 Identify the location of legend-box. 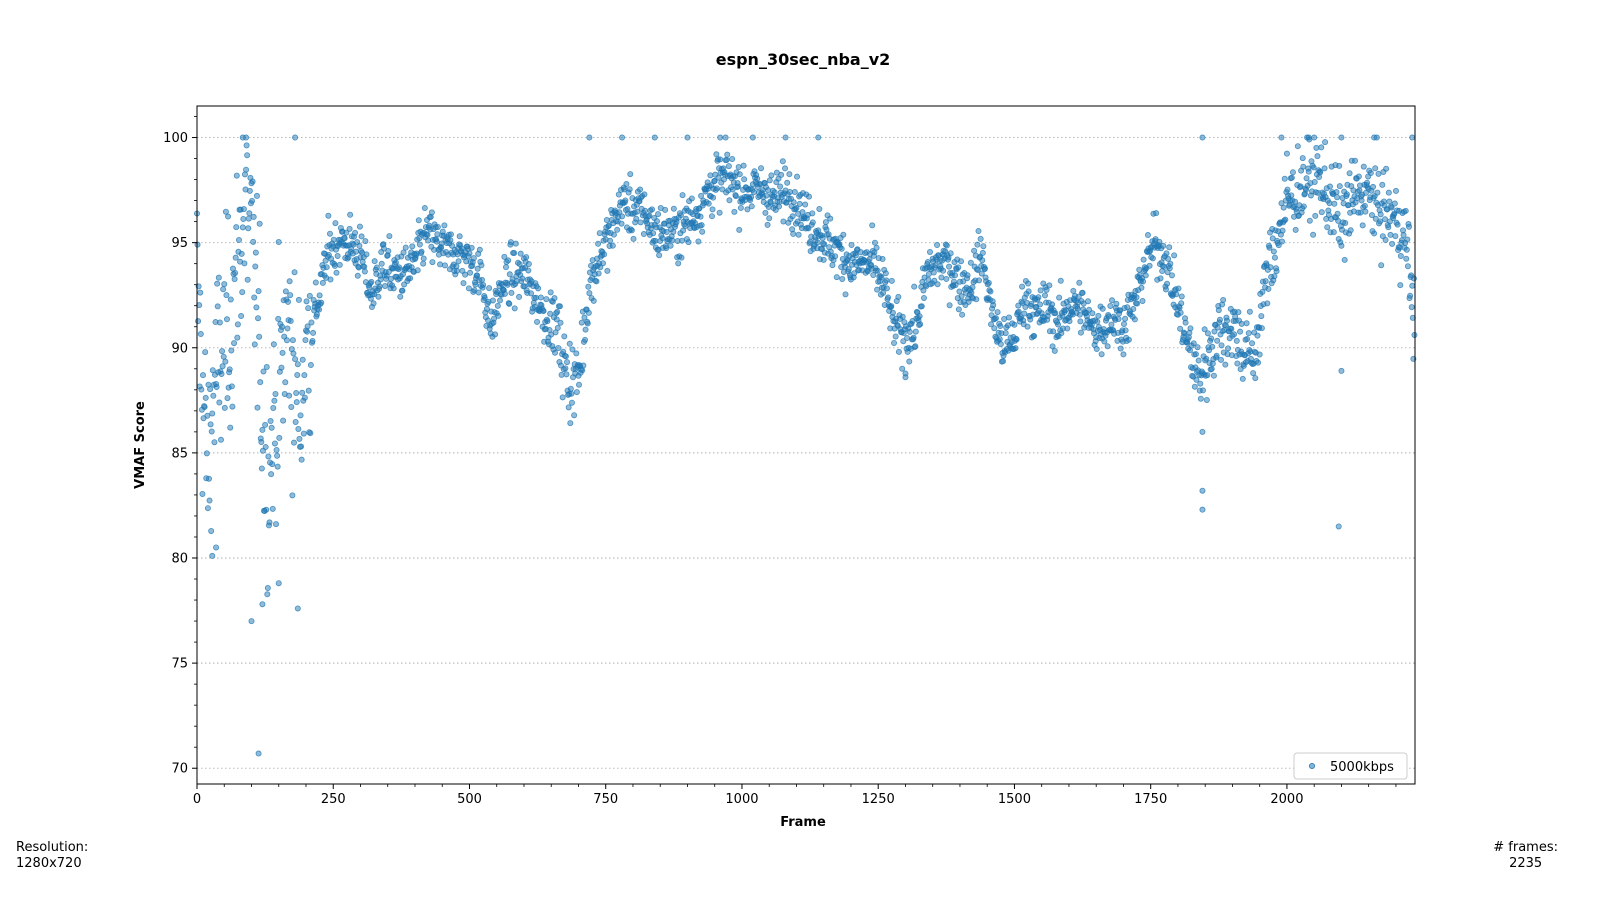
(1350, 766).